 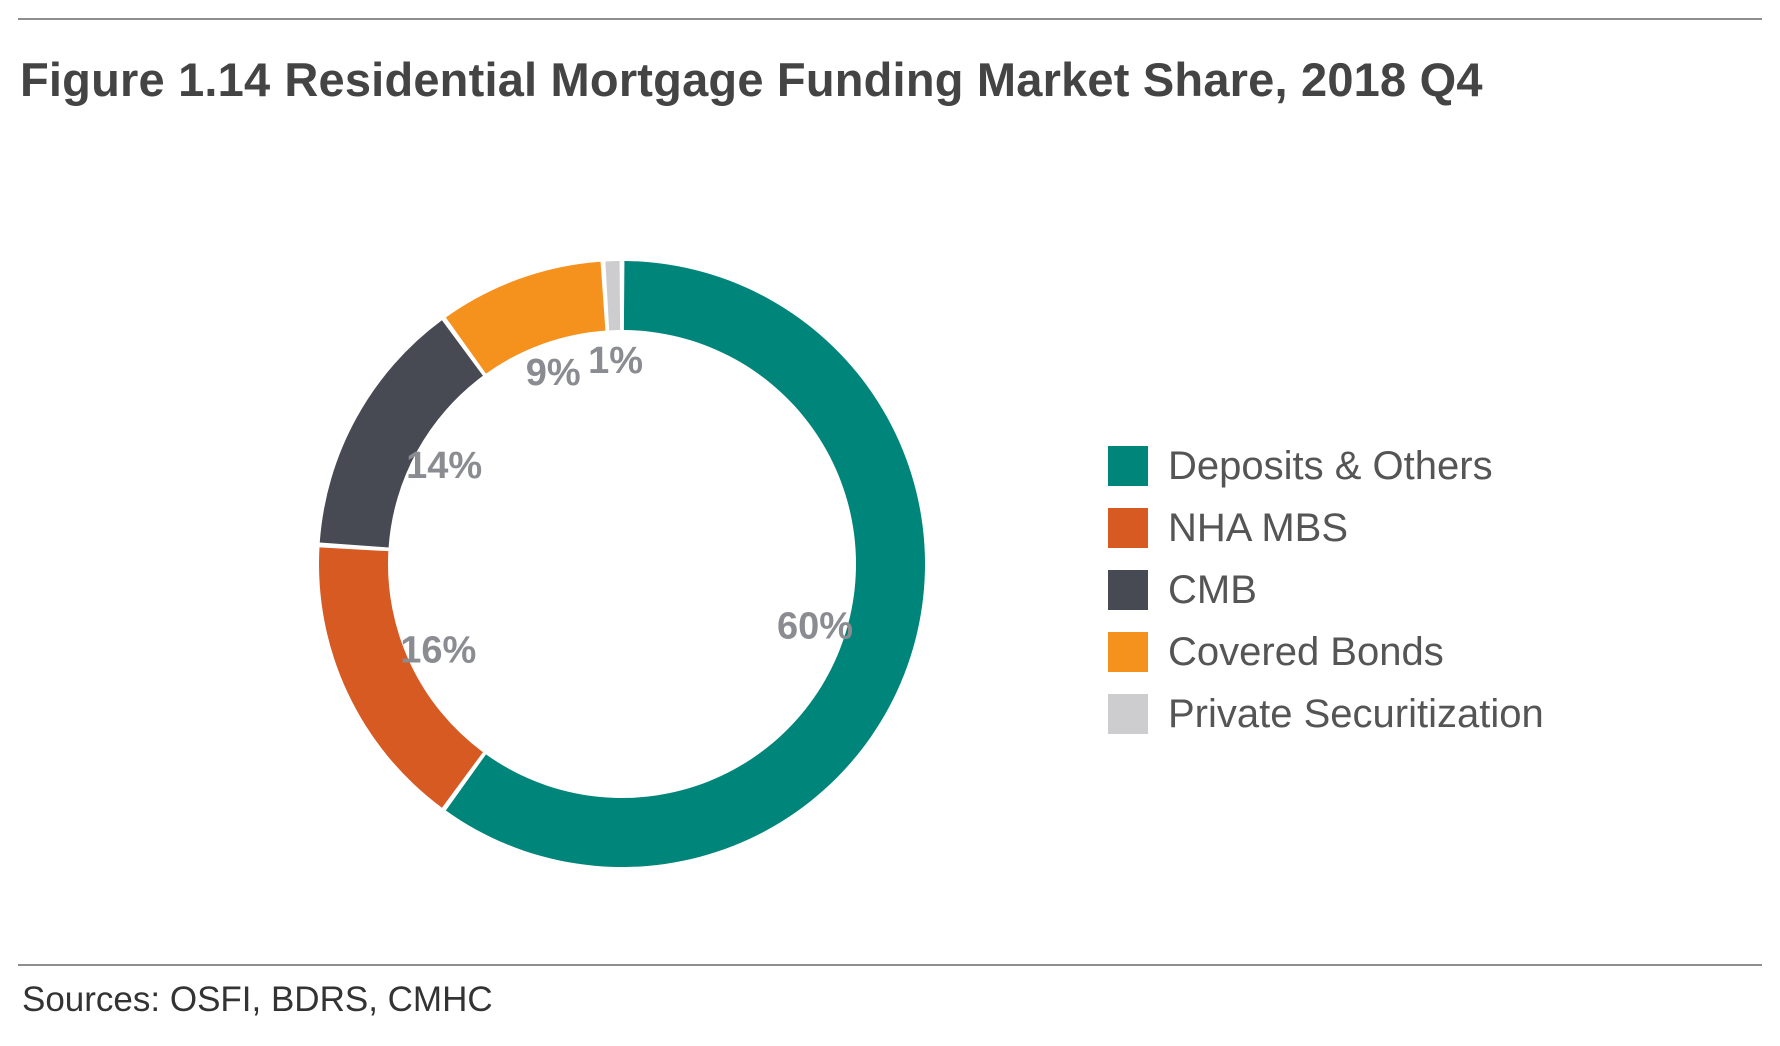 What do you see at coordinates (1212, 590) in the screenshot?
I see `legend-label: CMB` at bounding box center [1212, 590].